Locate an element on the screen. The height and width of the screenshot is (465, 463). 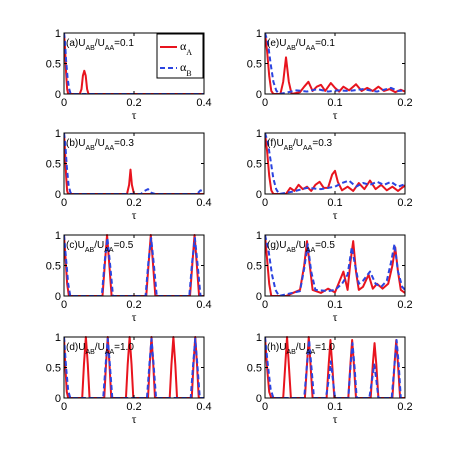
panel-h: 0 0.1 0.2 0 0.5 1 τ (h)UAB/UAA=1.0 is located at coordinates (330, 379).